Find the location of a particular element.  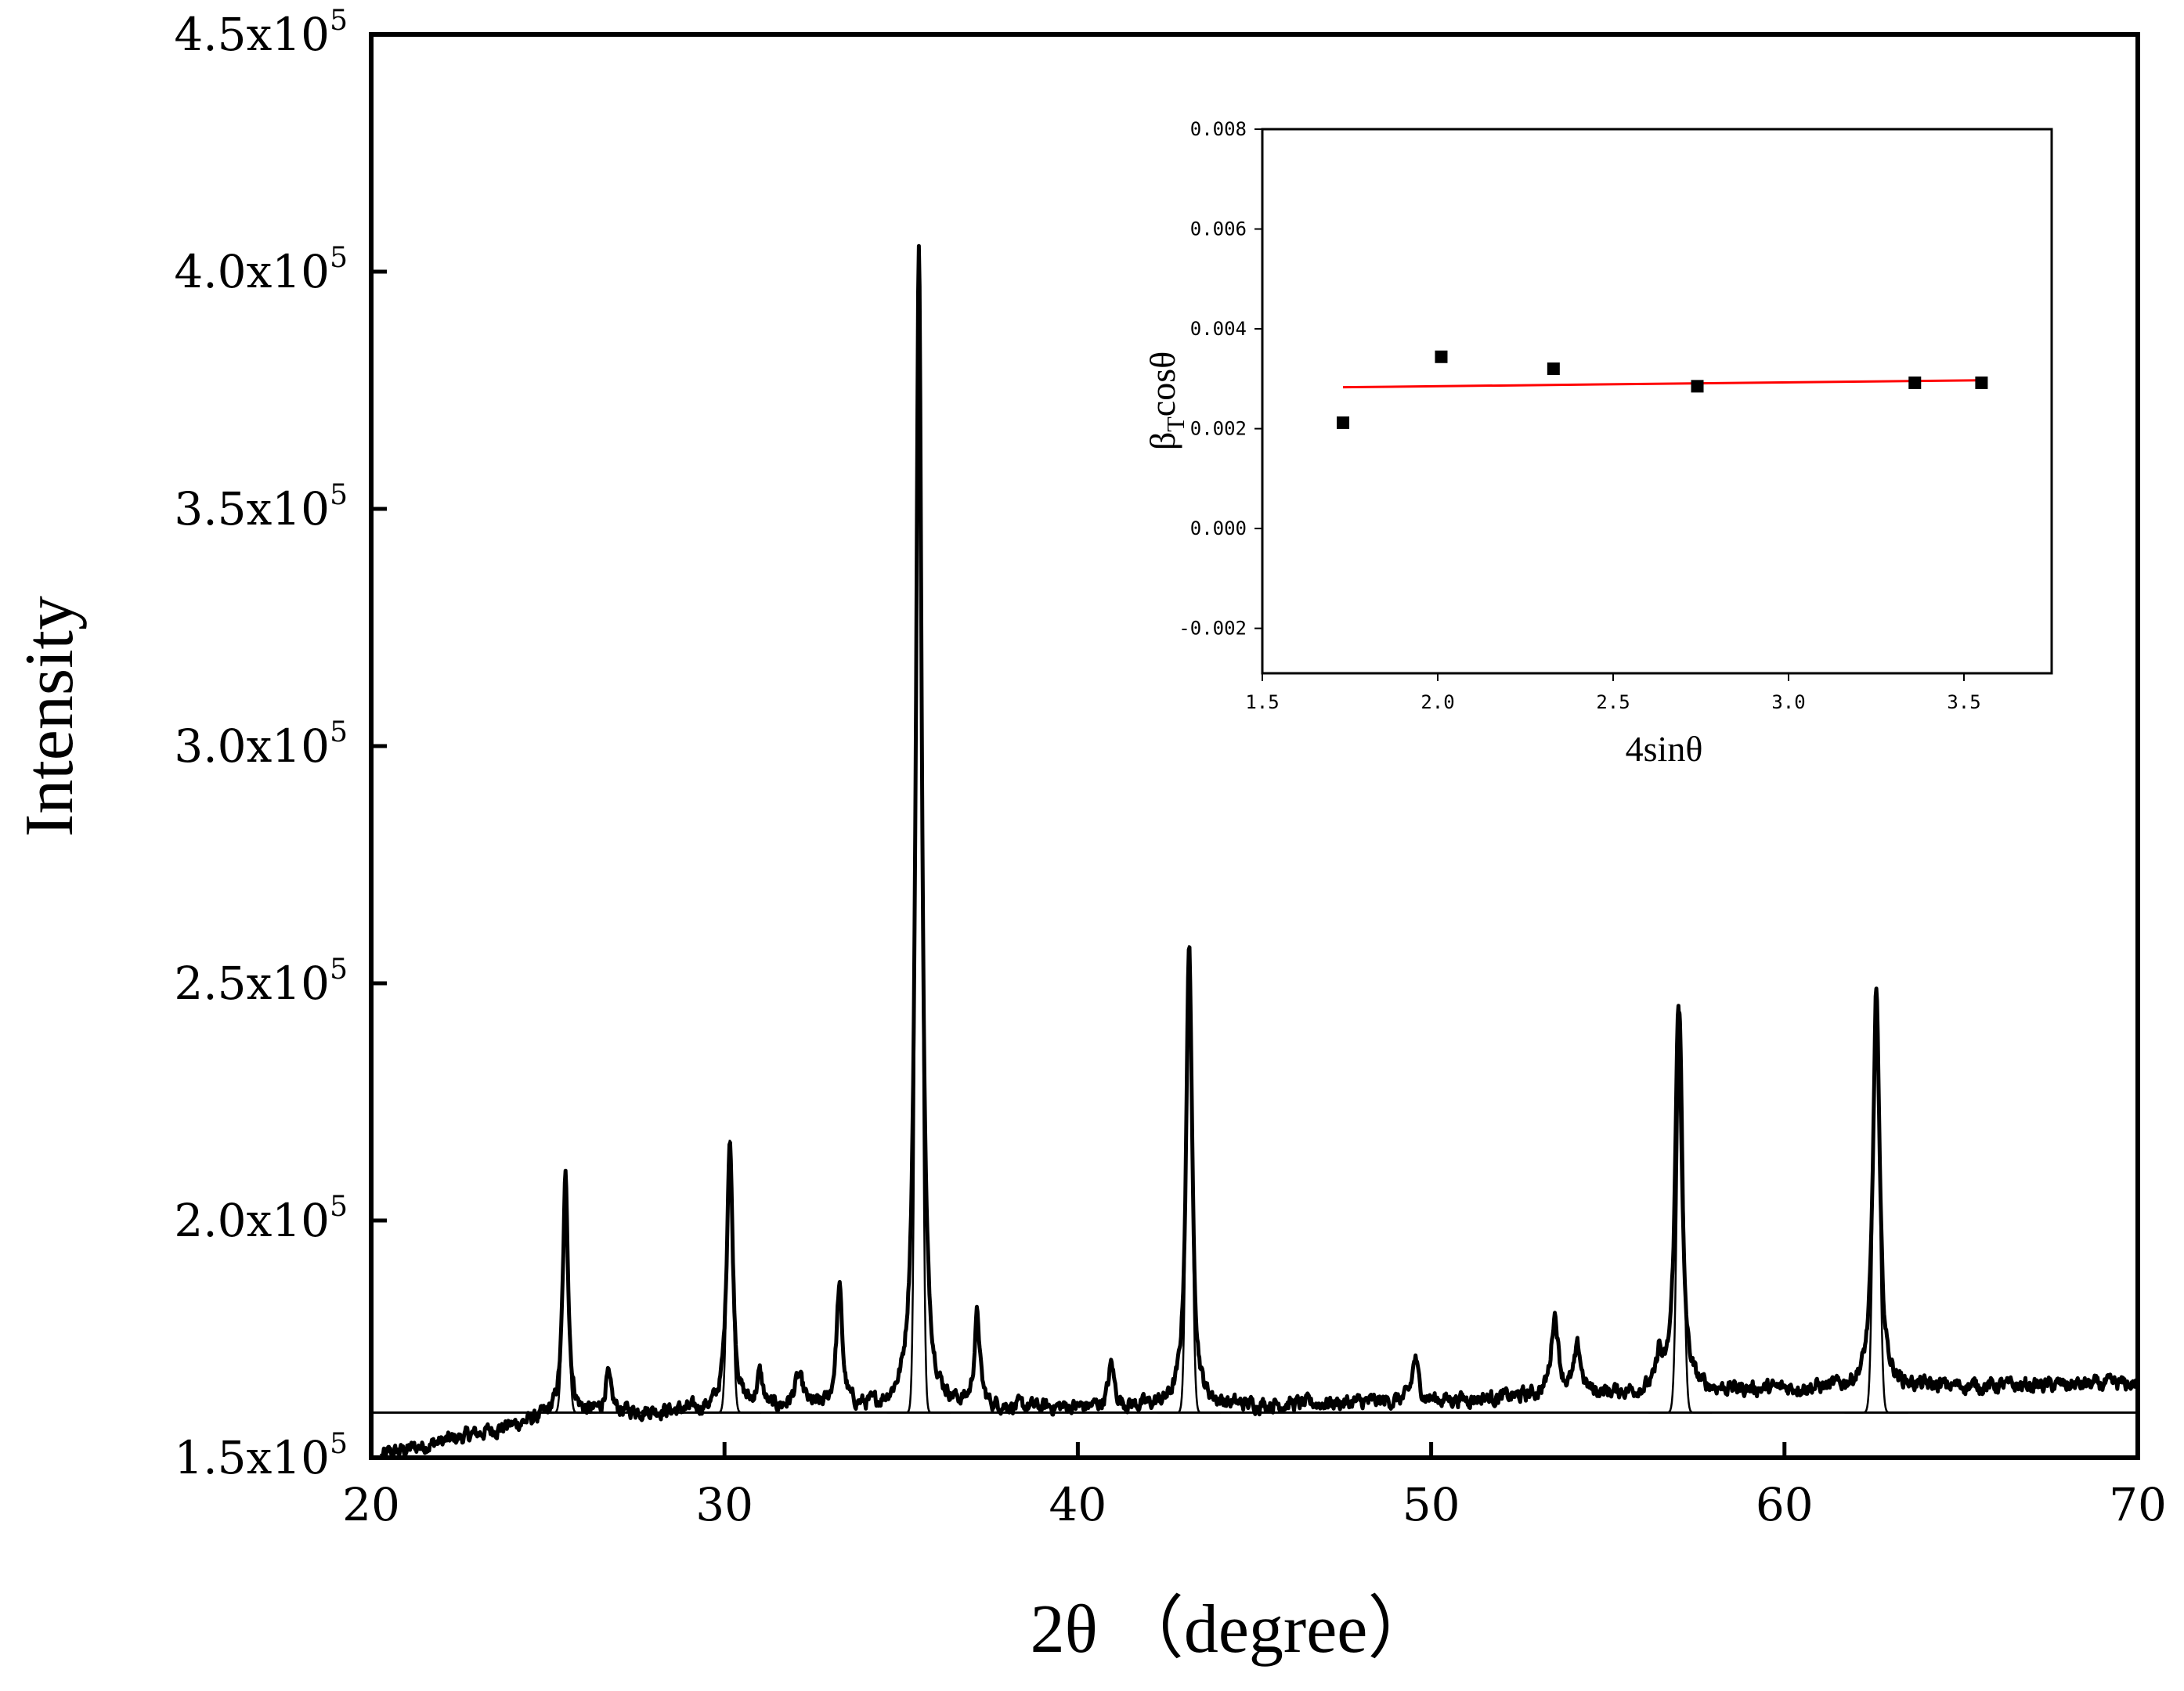

inset-x-tick-label: 3.0 is located at coordinates (1788, 702).